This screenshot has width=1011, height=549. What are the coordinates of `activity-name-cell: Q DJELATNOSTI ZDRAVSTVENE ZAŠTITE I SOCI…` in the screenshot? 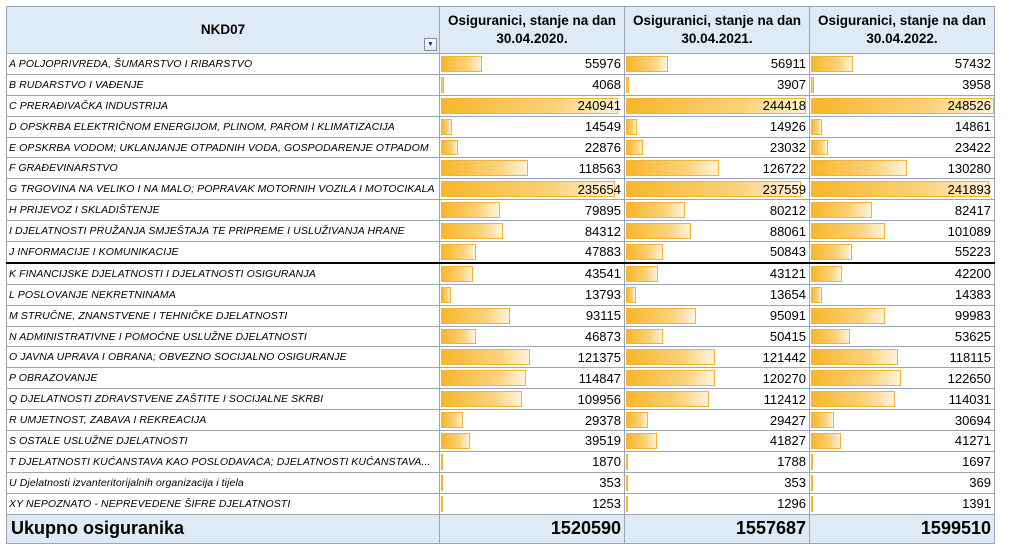 It's located at (223, 399).